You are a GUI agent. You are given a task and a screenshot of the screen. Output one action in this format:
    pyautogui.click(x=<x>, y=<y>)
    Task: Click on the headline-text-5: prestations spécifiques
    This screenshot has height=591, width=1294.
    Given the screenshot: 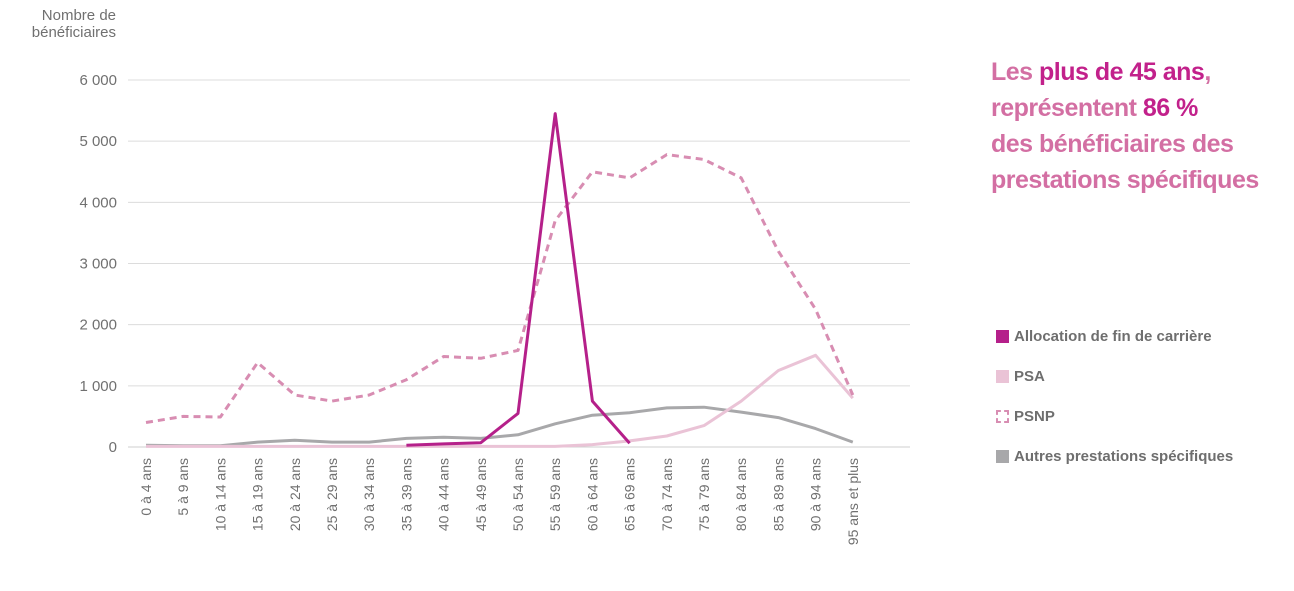 What is the action you would take?
    pyautogui.click(x=1125, y=180)
    